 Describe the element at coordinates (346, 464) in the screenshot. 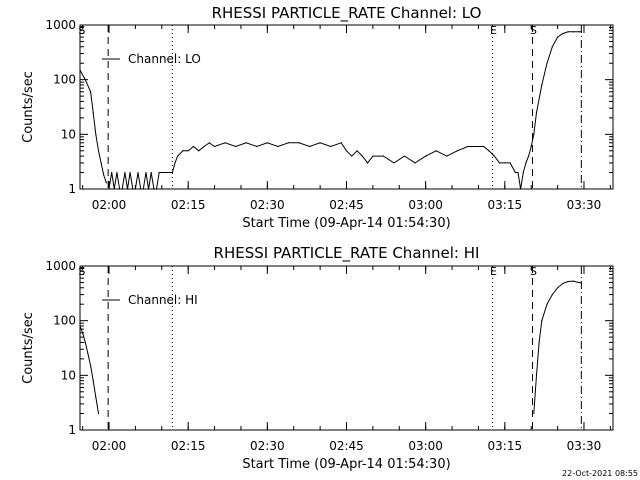

I see `x-axis-label: Start Time (09-Apr-14 01:54:30)` at that location.